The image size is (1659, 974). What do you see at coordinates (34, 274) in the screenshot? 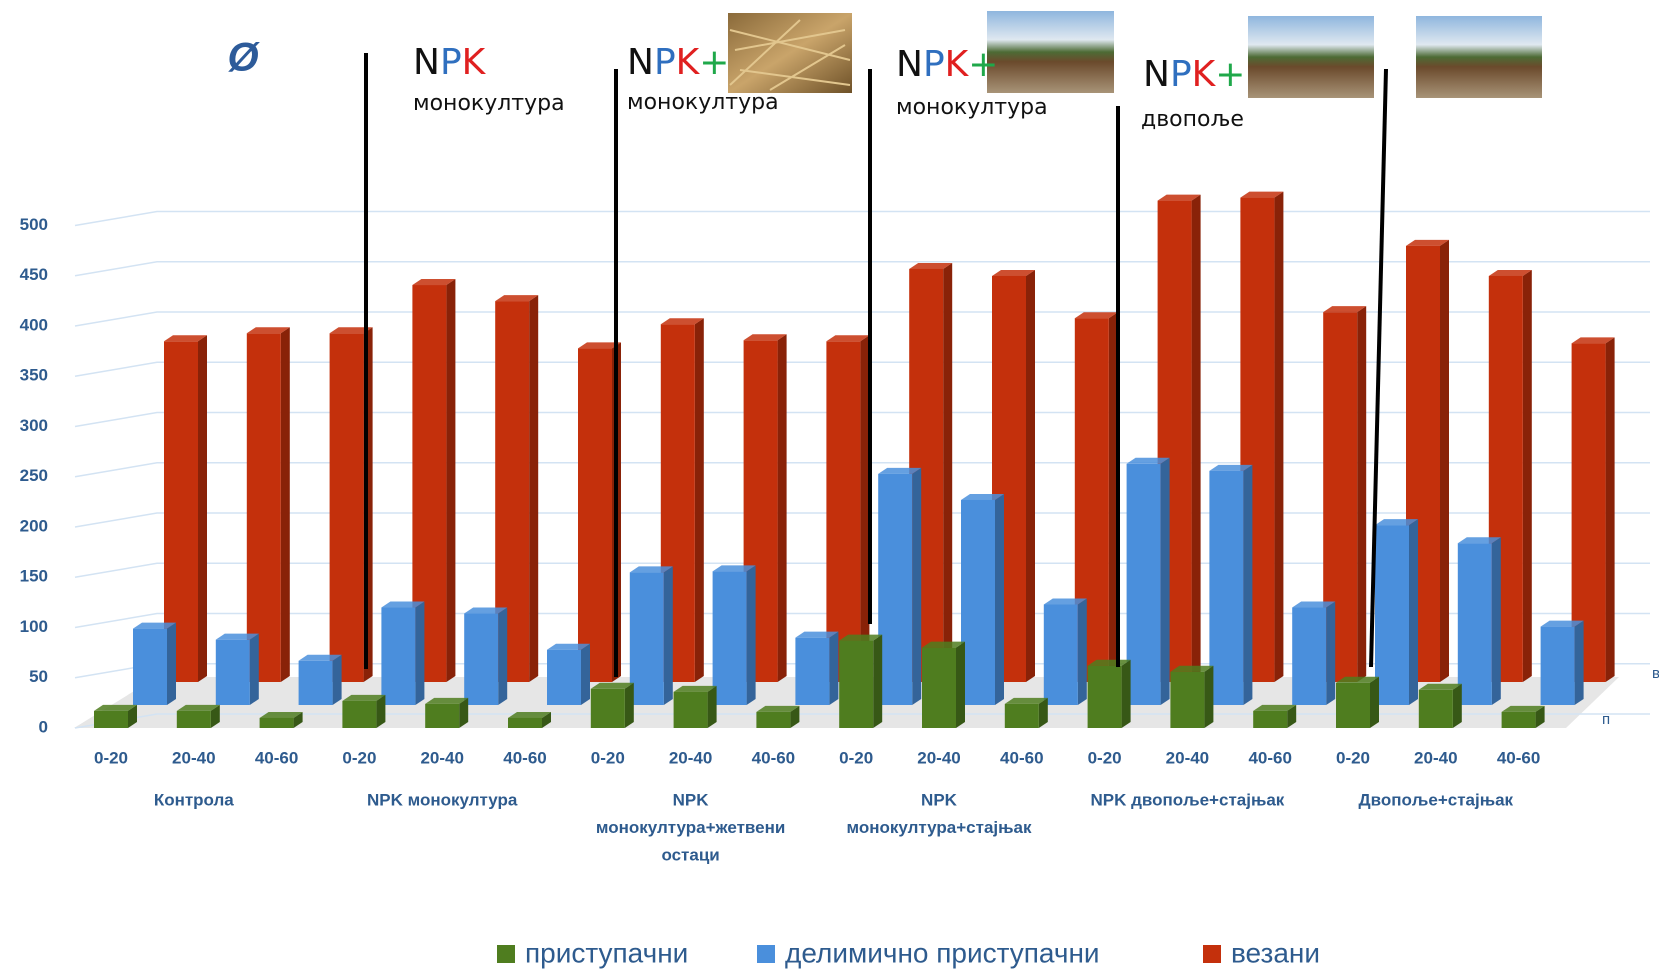
I see `y-tick-label: 450` at bounding box center [34, 274].